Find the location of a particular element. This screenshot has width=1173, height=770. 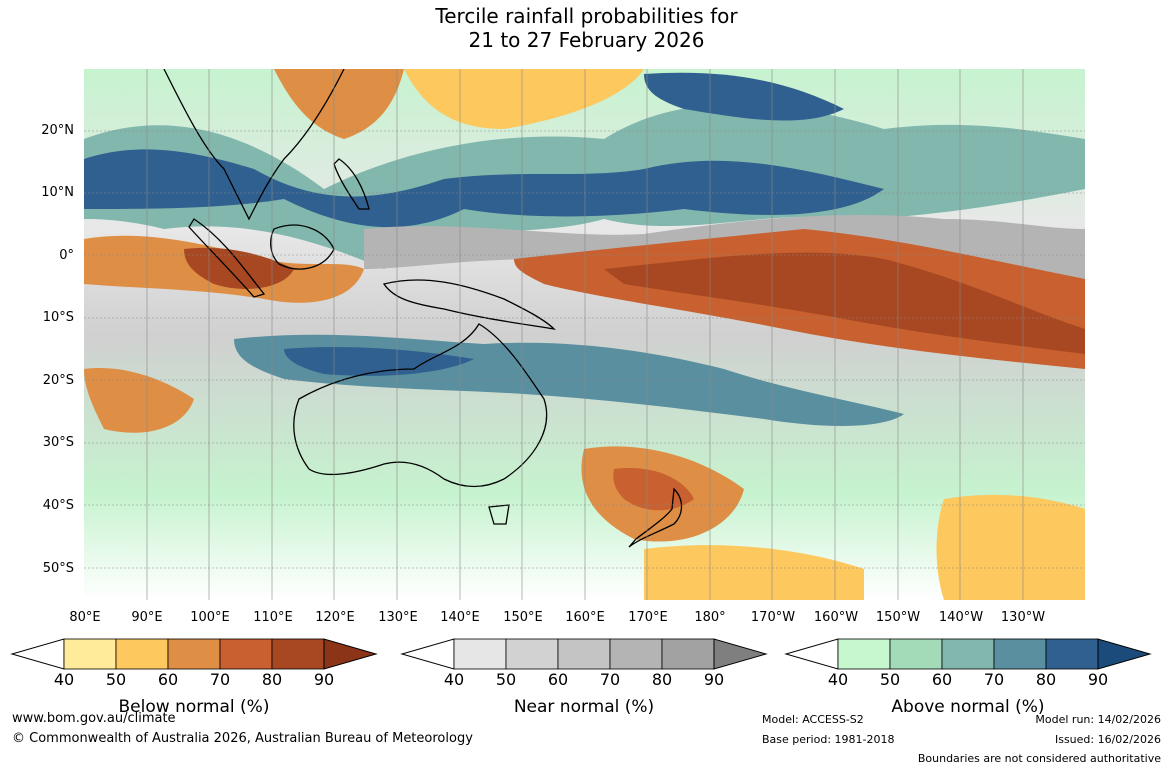

coastline-australia is located at coordinates (420, 405).